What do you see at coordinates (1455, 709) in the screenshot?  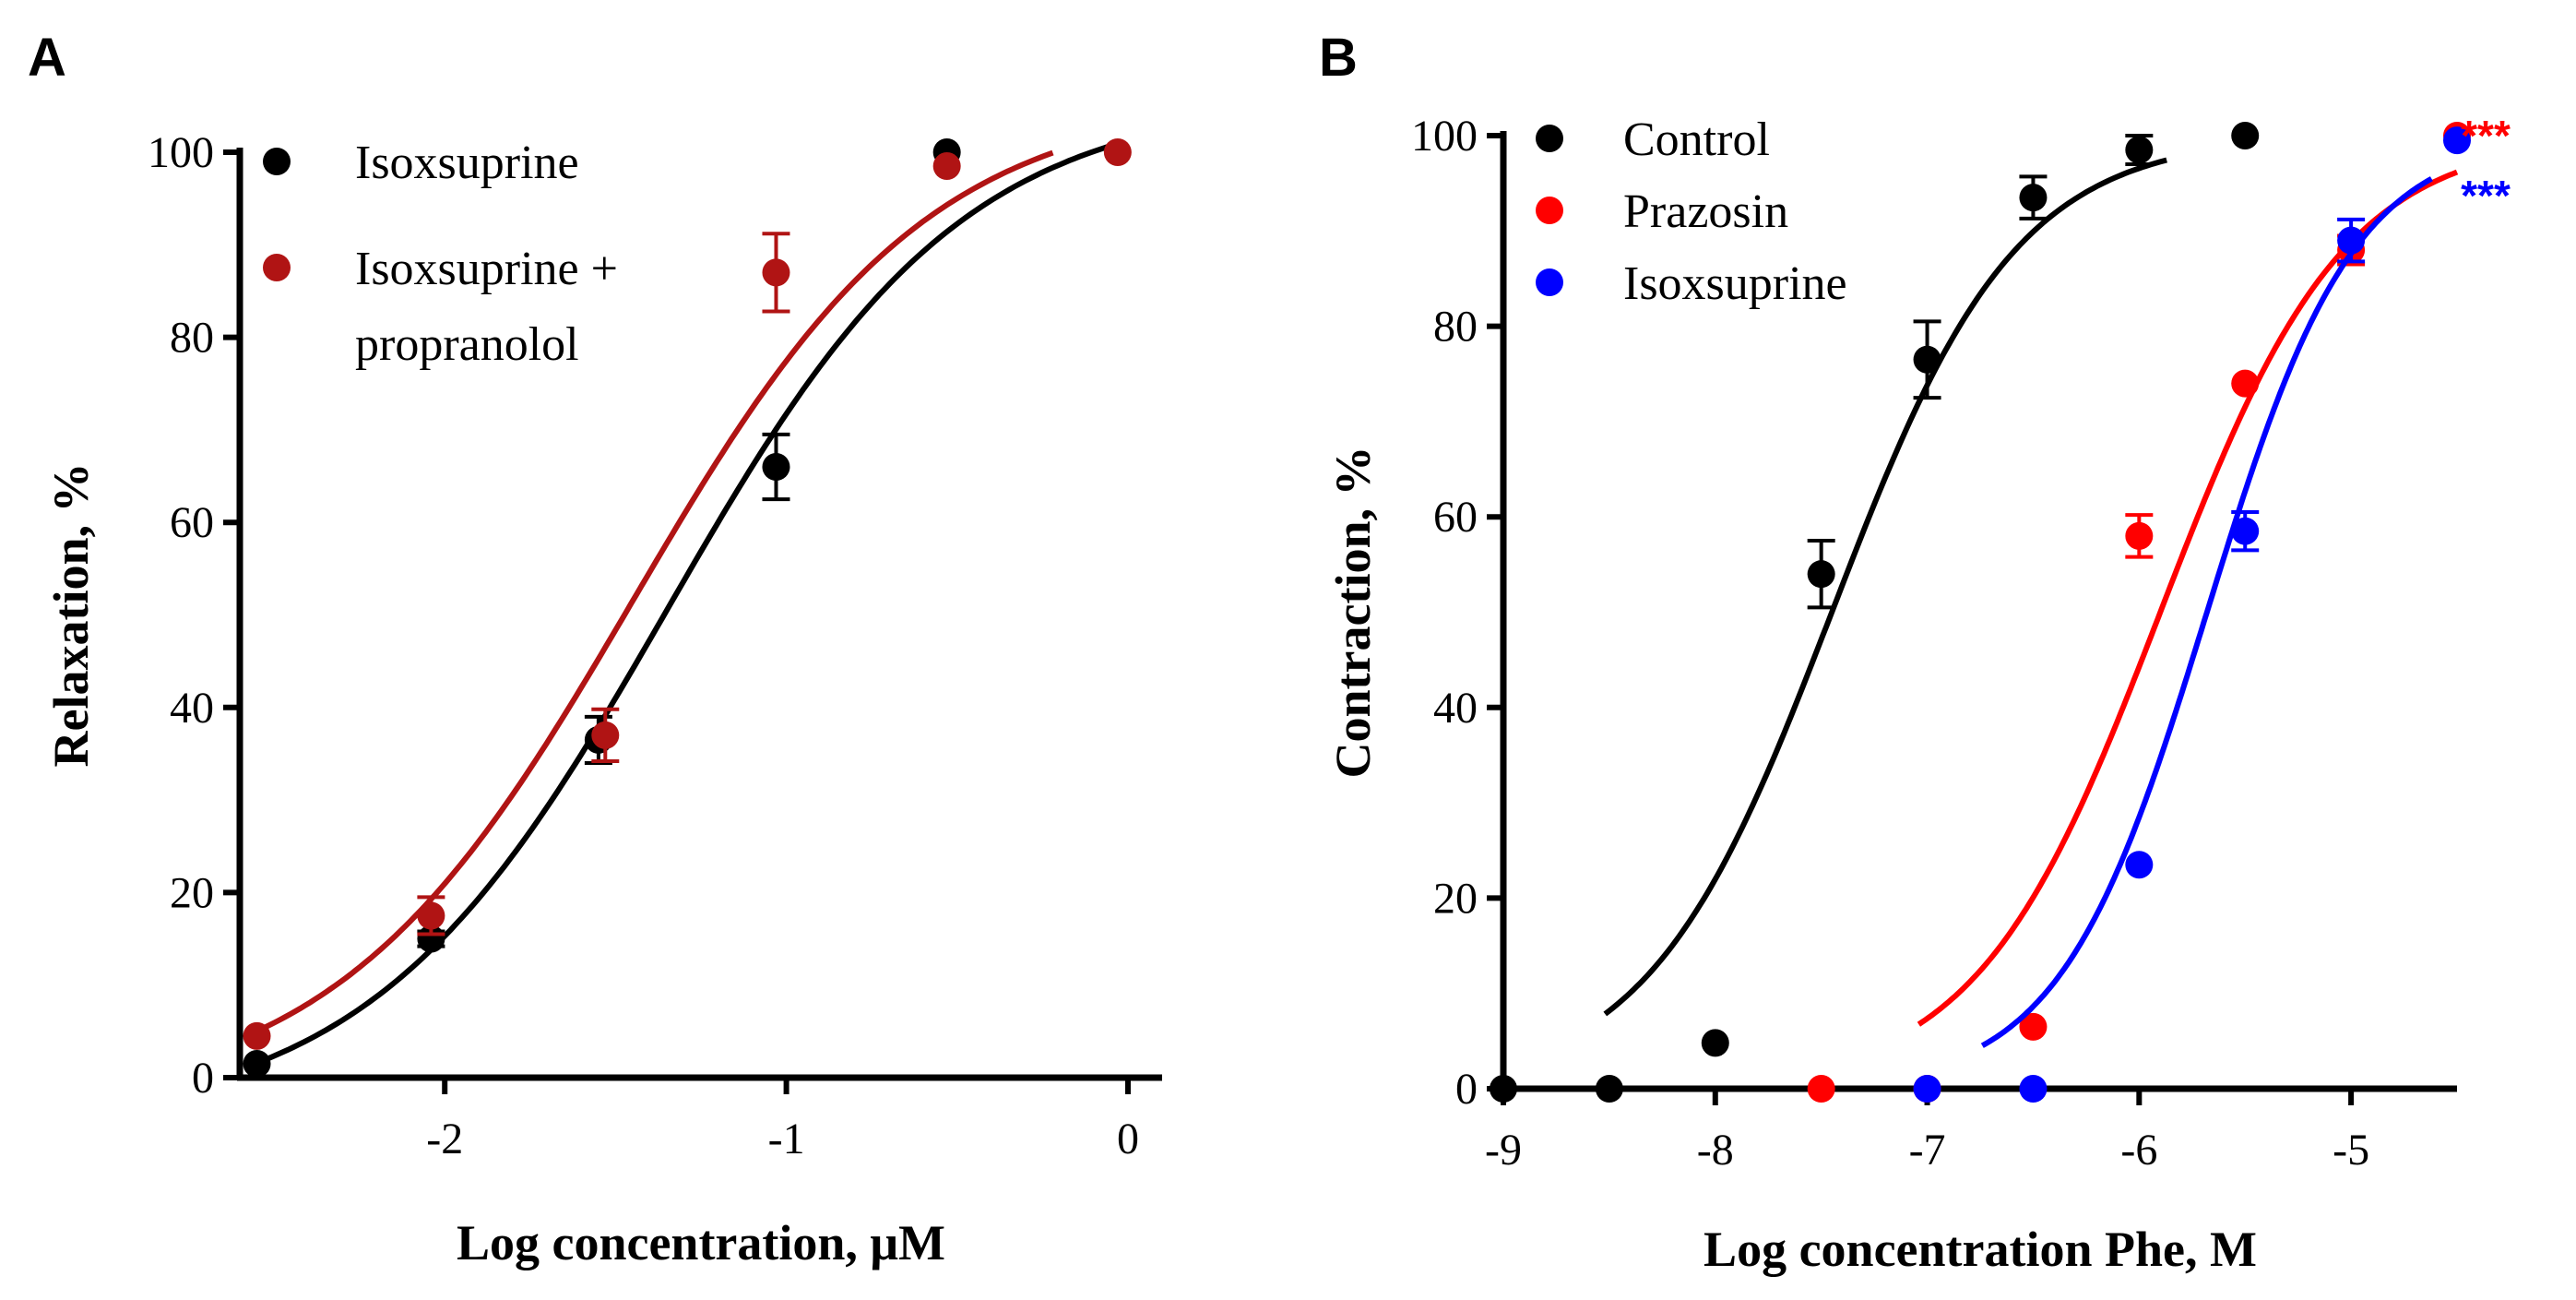 I see `panel-b-y-tick-label: 40` at bounding box center [1455, 709].